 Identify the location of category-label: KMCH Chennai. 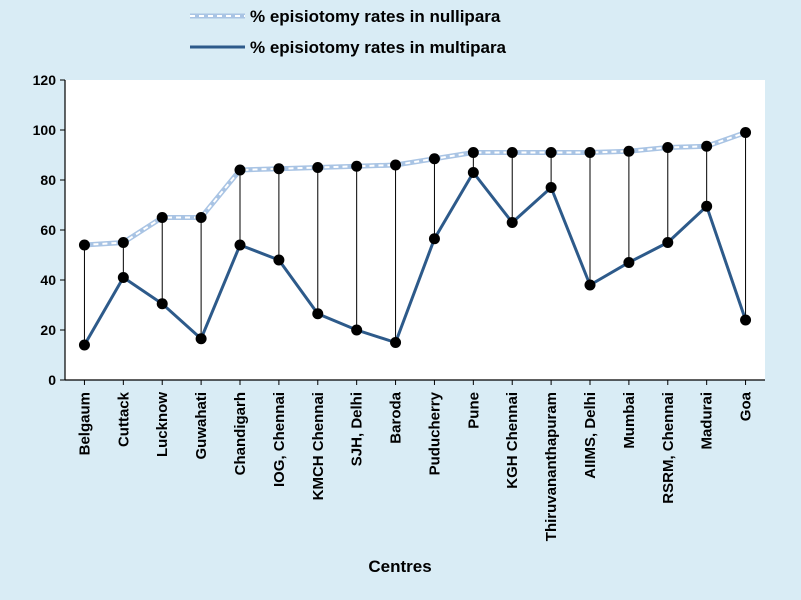
(318, 446).